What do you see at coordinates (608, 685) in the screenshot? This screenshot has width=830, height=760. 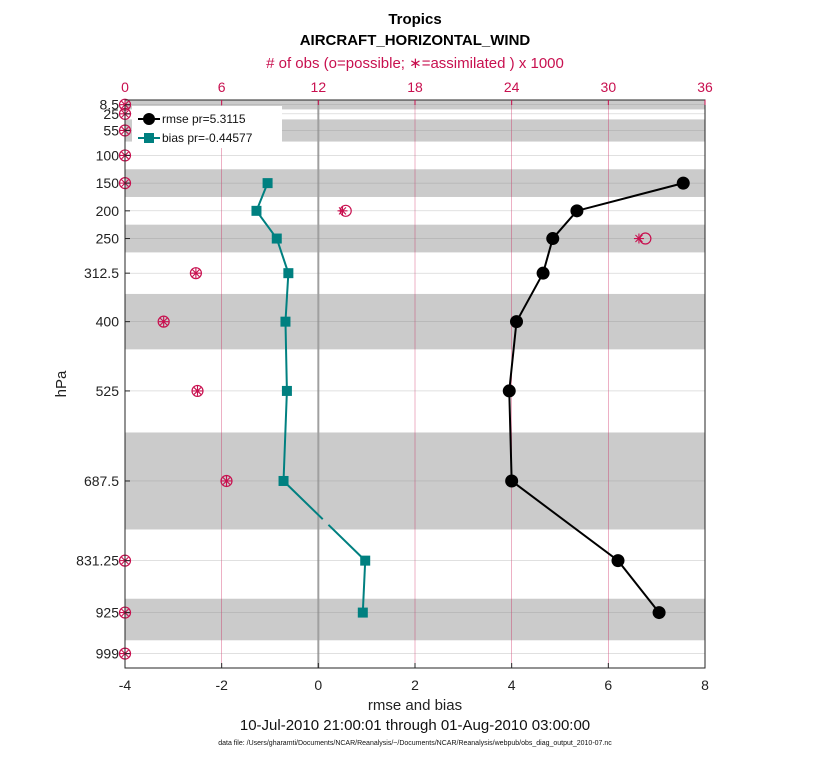 I see `bottom-tick-label-5: 6` at bounding box center [608, 685].